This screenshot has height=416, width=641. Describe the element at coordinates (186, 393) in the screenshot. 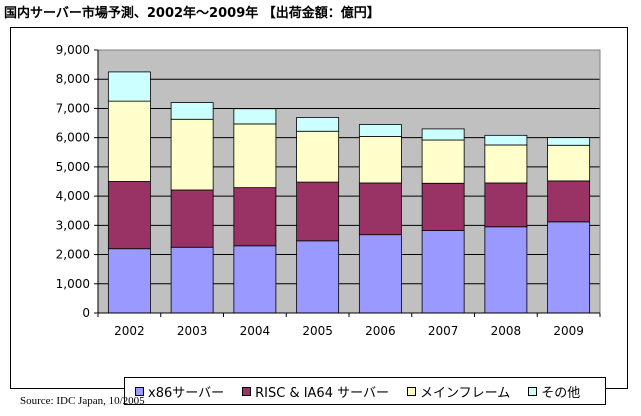

I see `legend-label: x86サーバー` at that location.